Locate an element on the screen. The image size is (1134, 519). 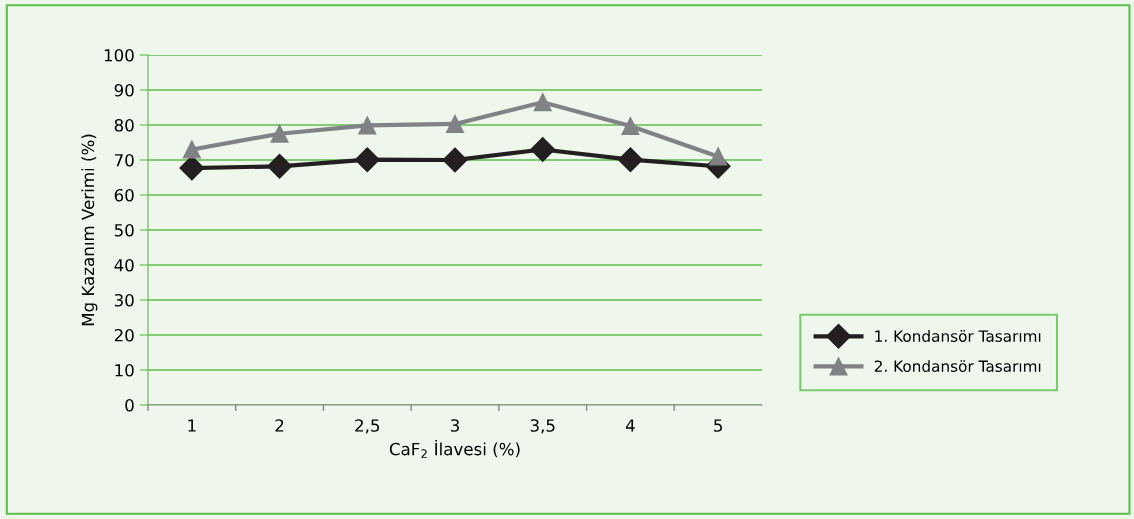
x-tick-label: 1 is located at coordinates (192, 425).